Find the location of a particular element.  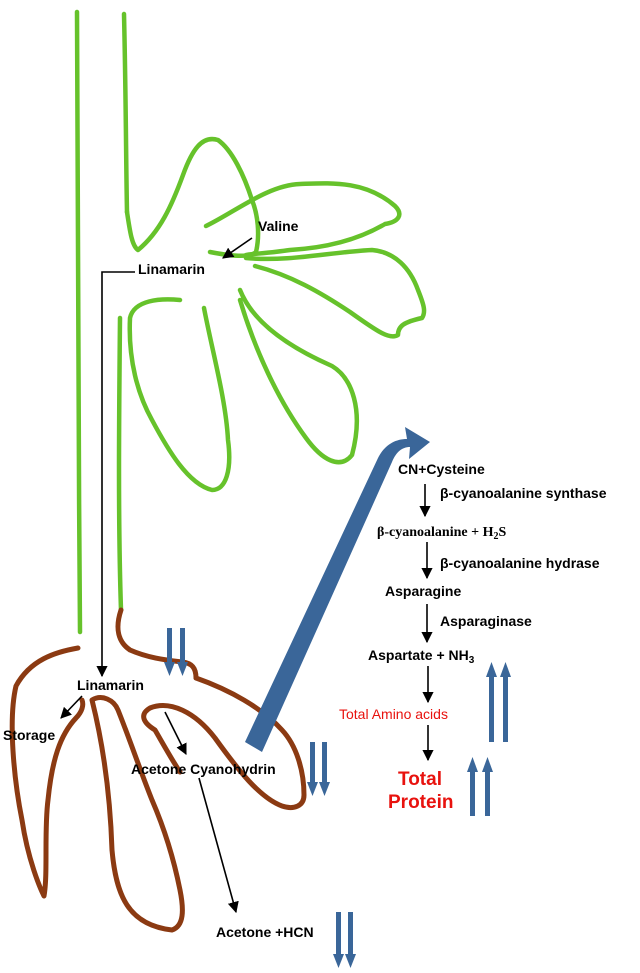

root-middle is located at coordinates (137, 814).